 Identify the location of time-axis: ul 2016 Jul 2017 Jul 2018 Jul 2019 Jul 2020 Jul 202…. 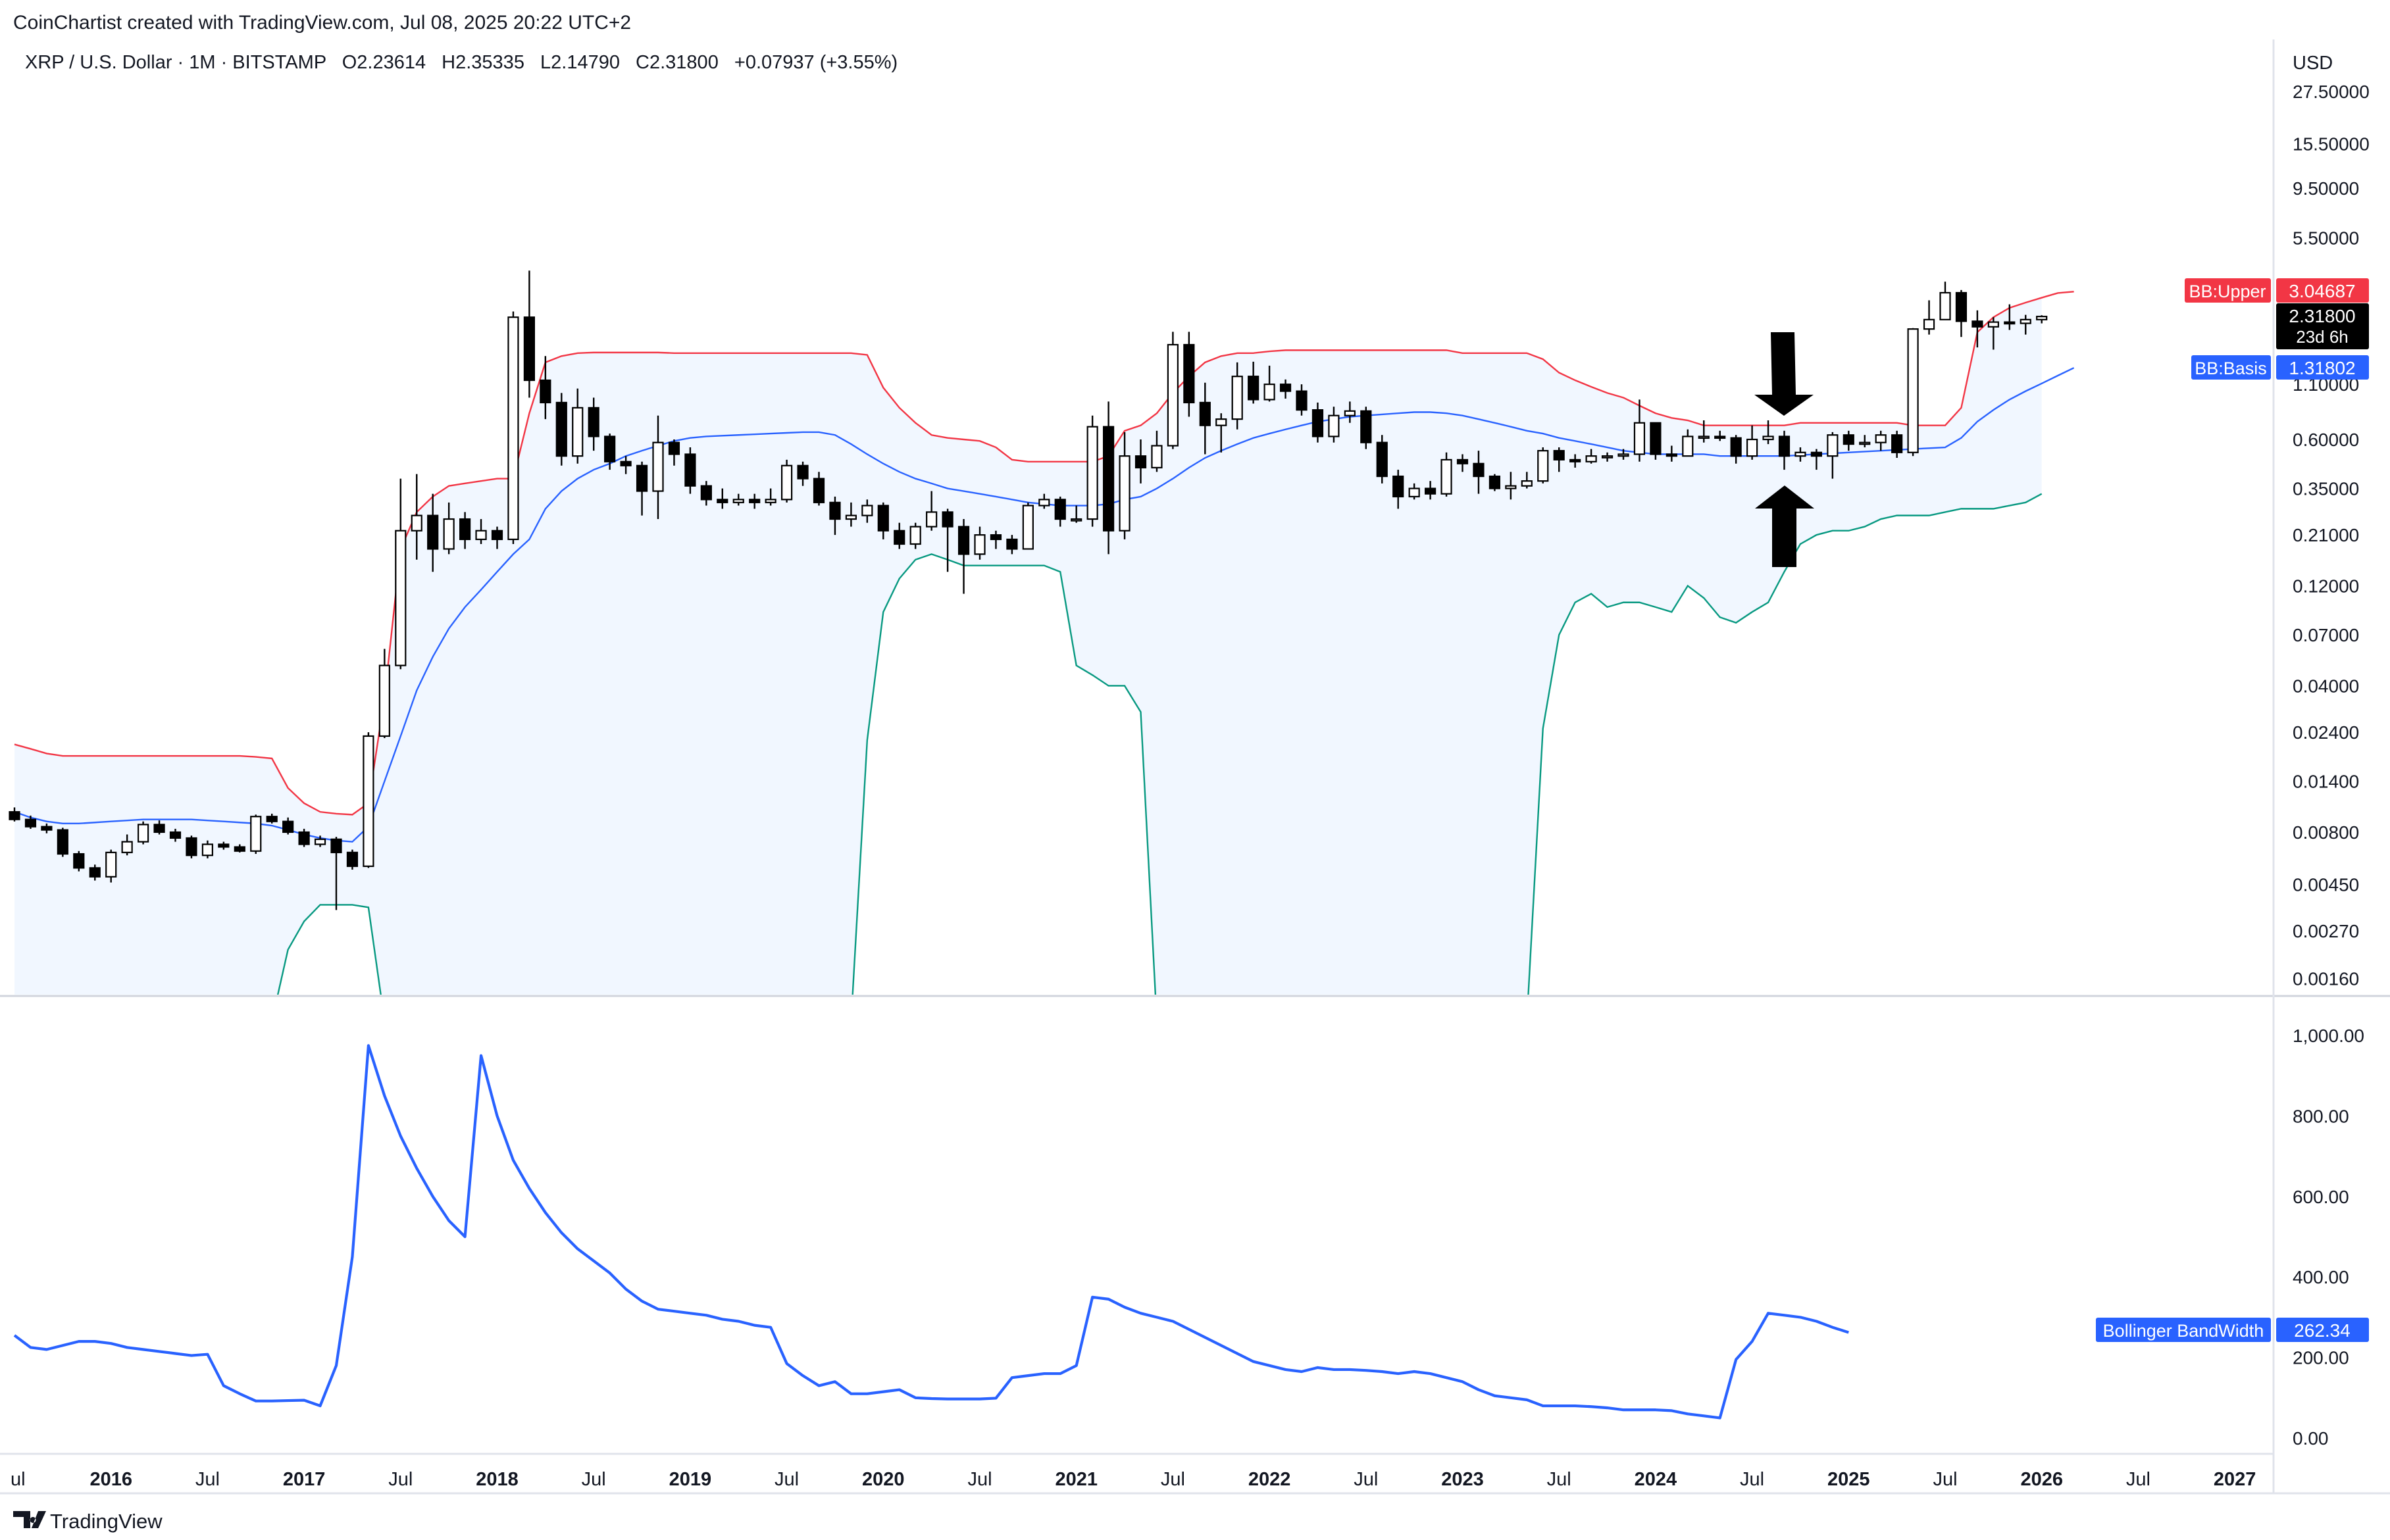
(1133, 1479).